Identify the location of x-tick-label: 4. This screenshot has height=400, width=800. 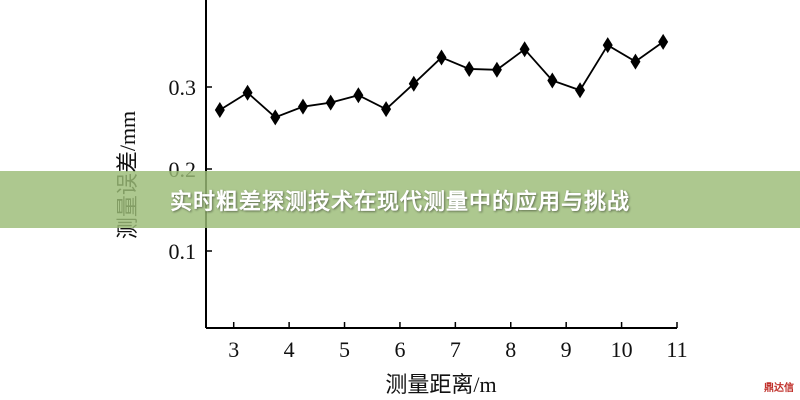
(289, 349).